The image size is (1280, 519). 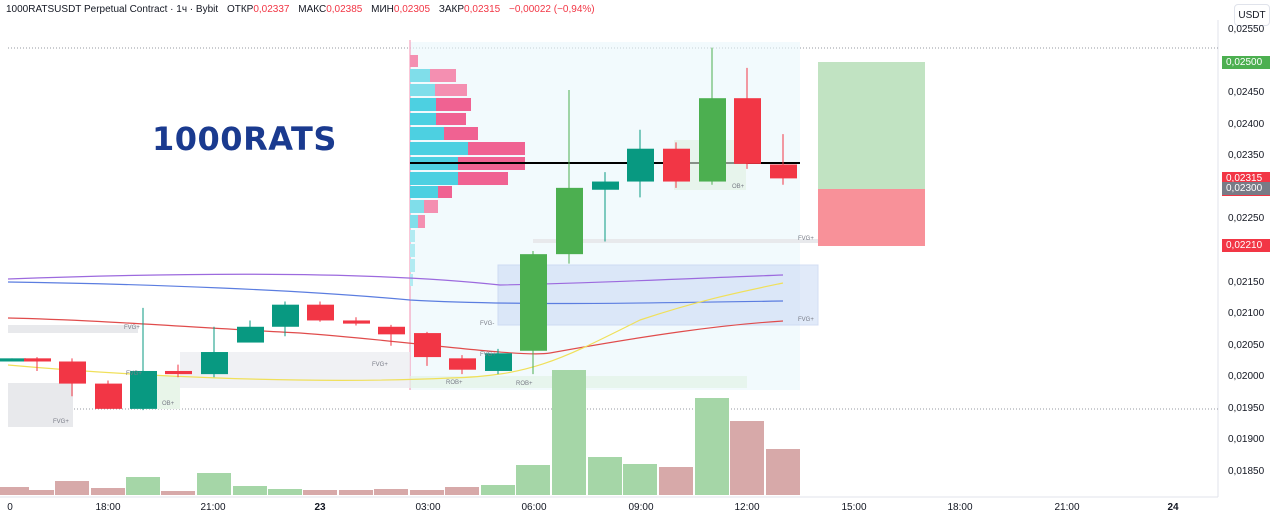 I want to click on price-label: 0,02400, so click(x=1246, y=124).